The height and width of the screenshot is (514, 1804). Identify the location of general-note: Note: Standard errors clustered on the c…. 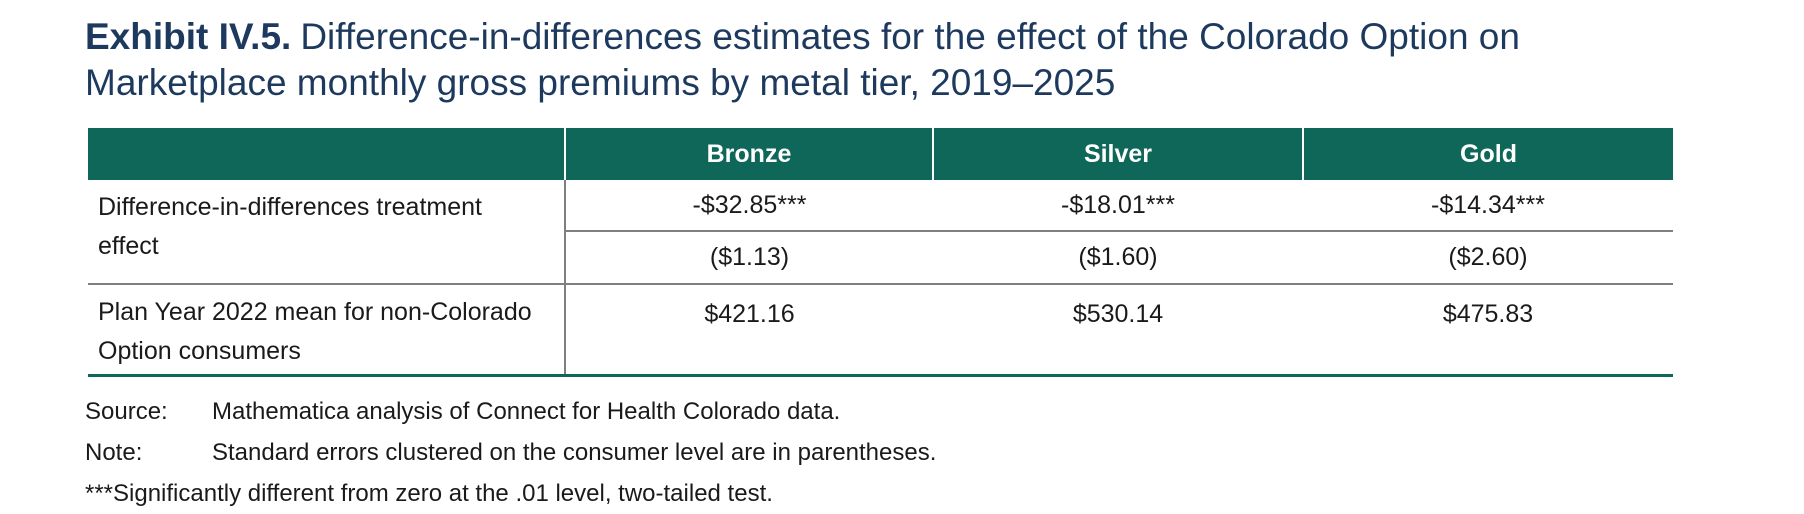
(944, 452).